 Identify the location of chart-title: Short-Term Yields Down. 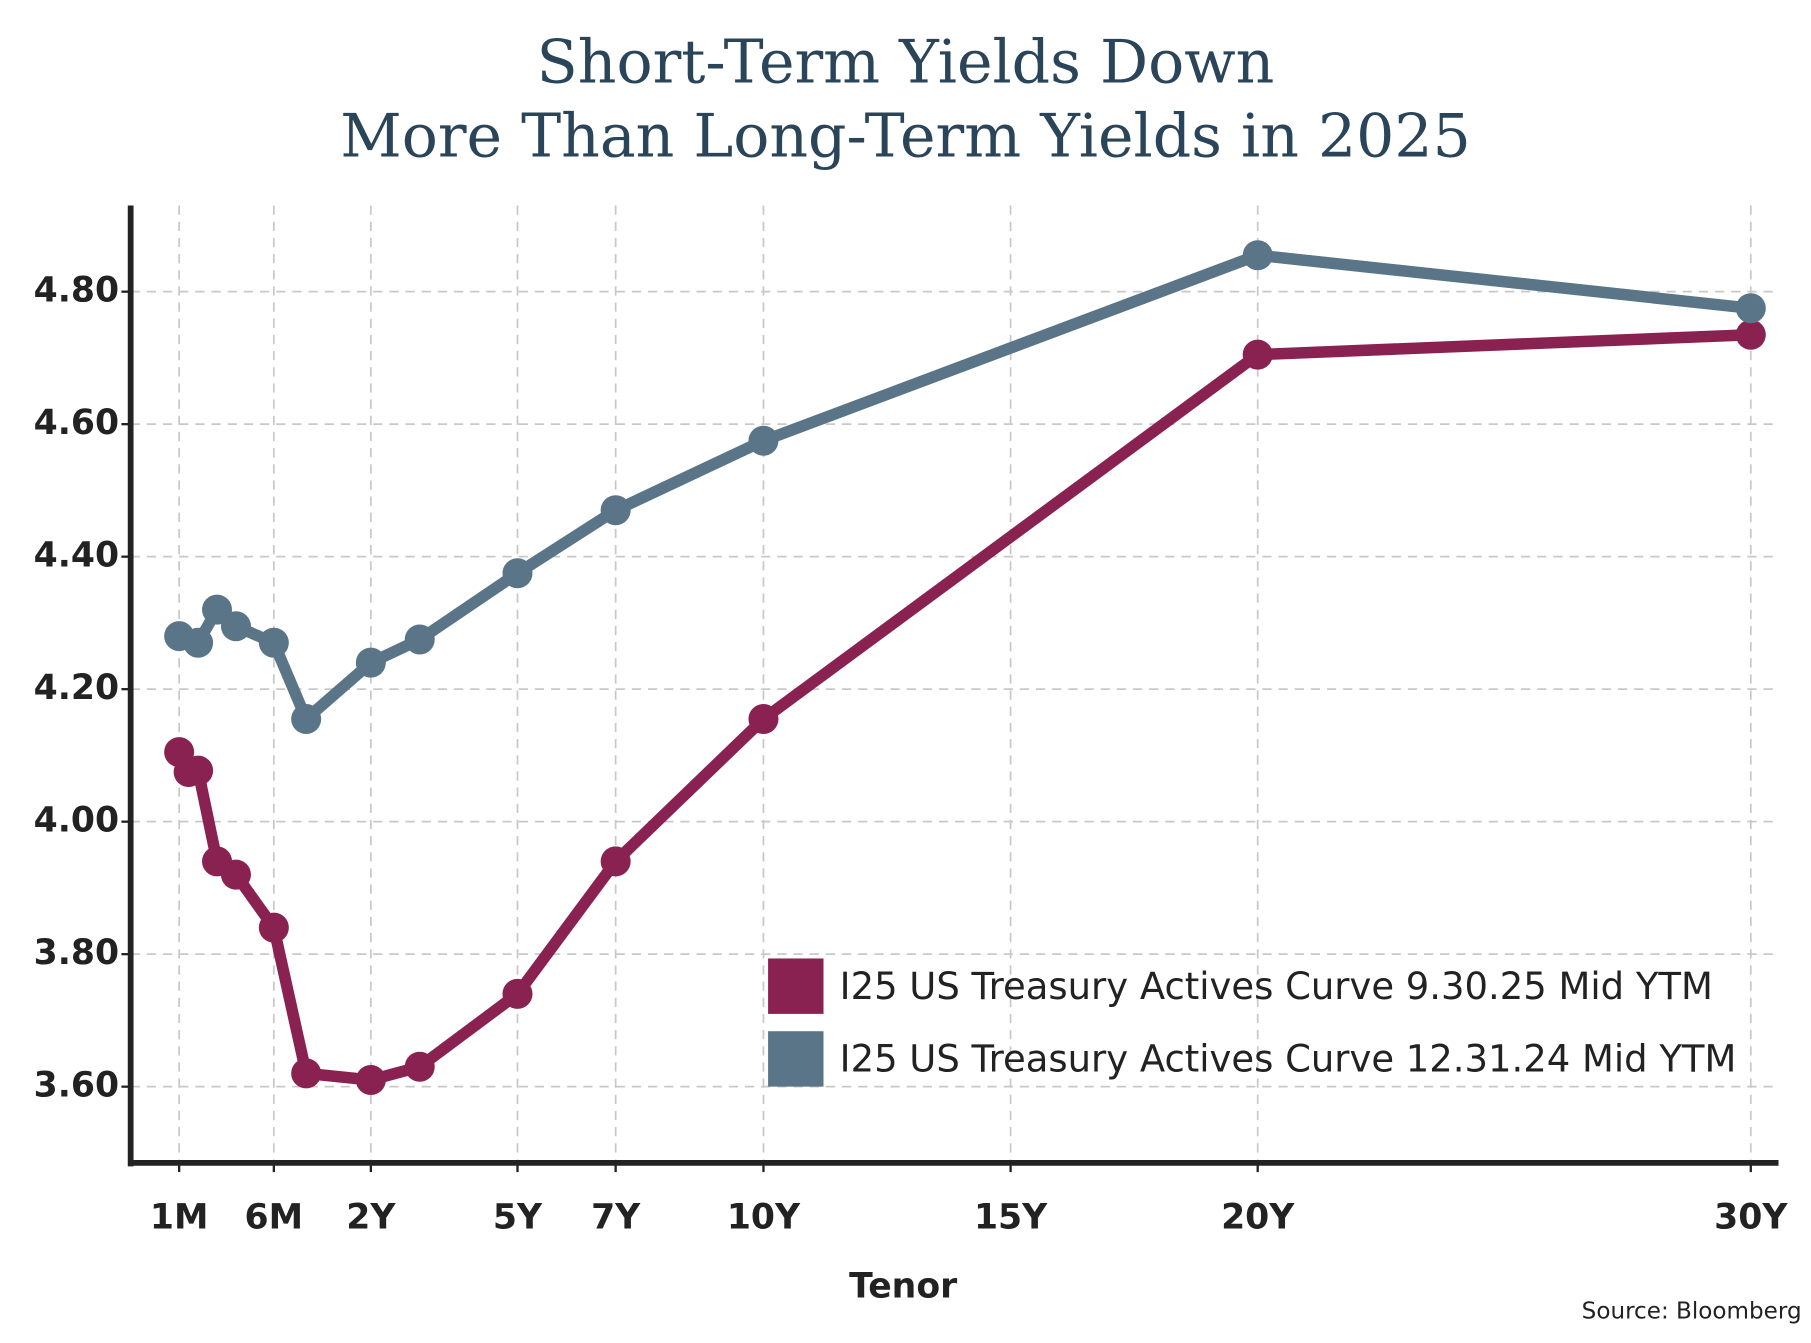
(906, 63).